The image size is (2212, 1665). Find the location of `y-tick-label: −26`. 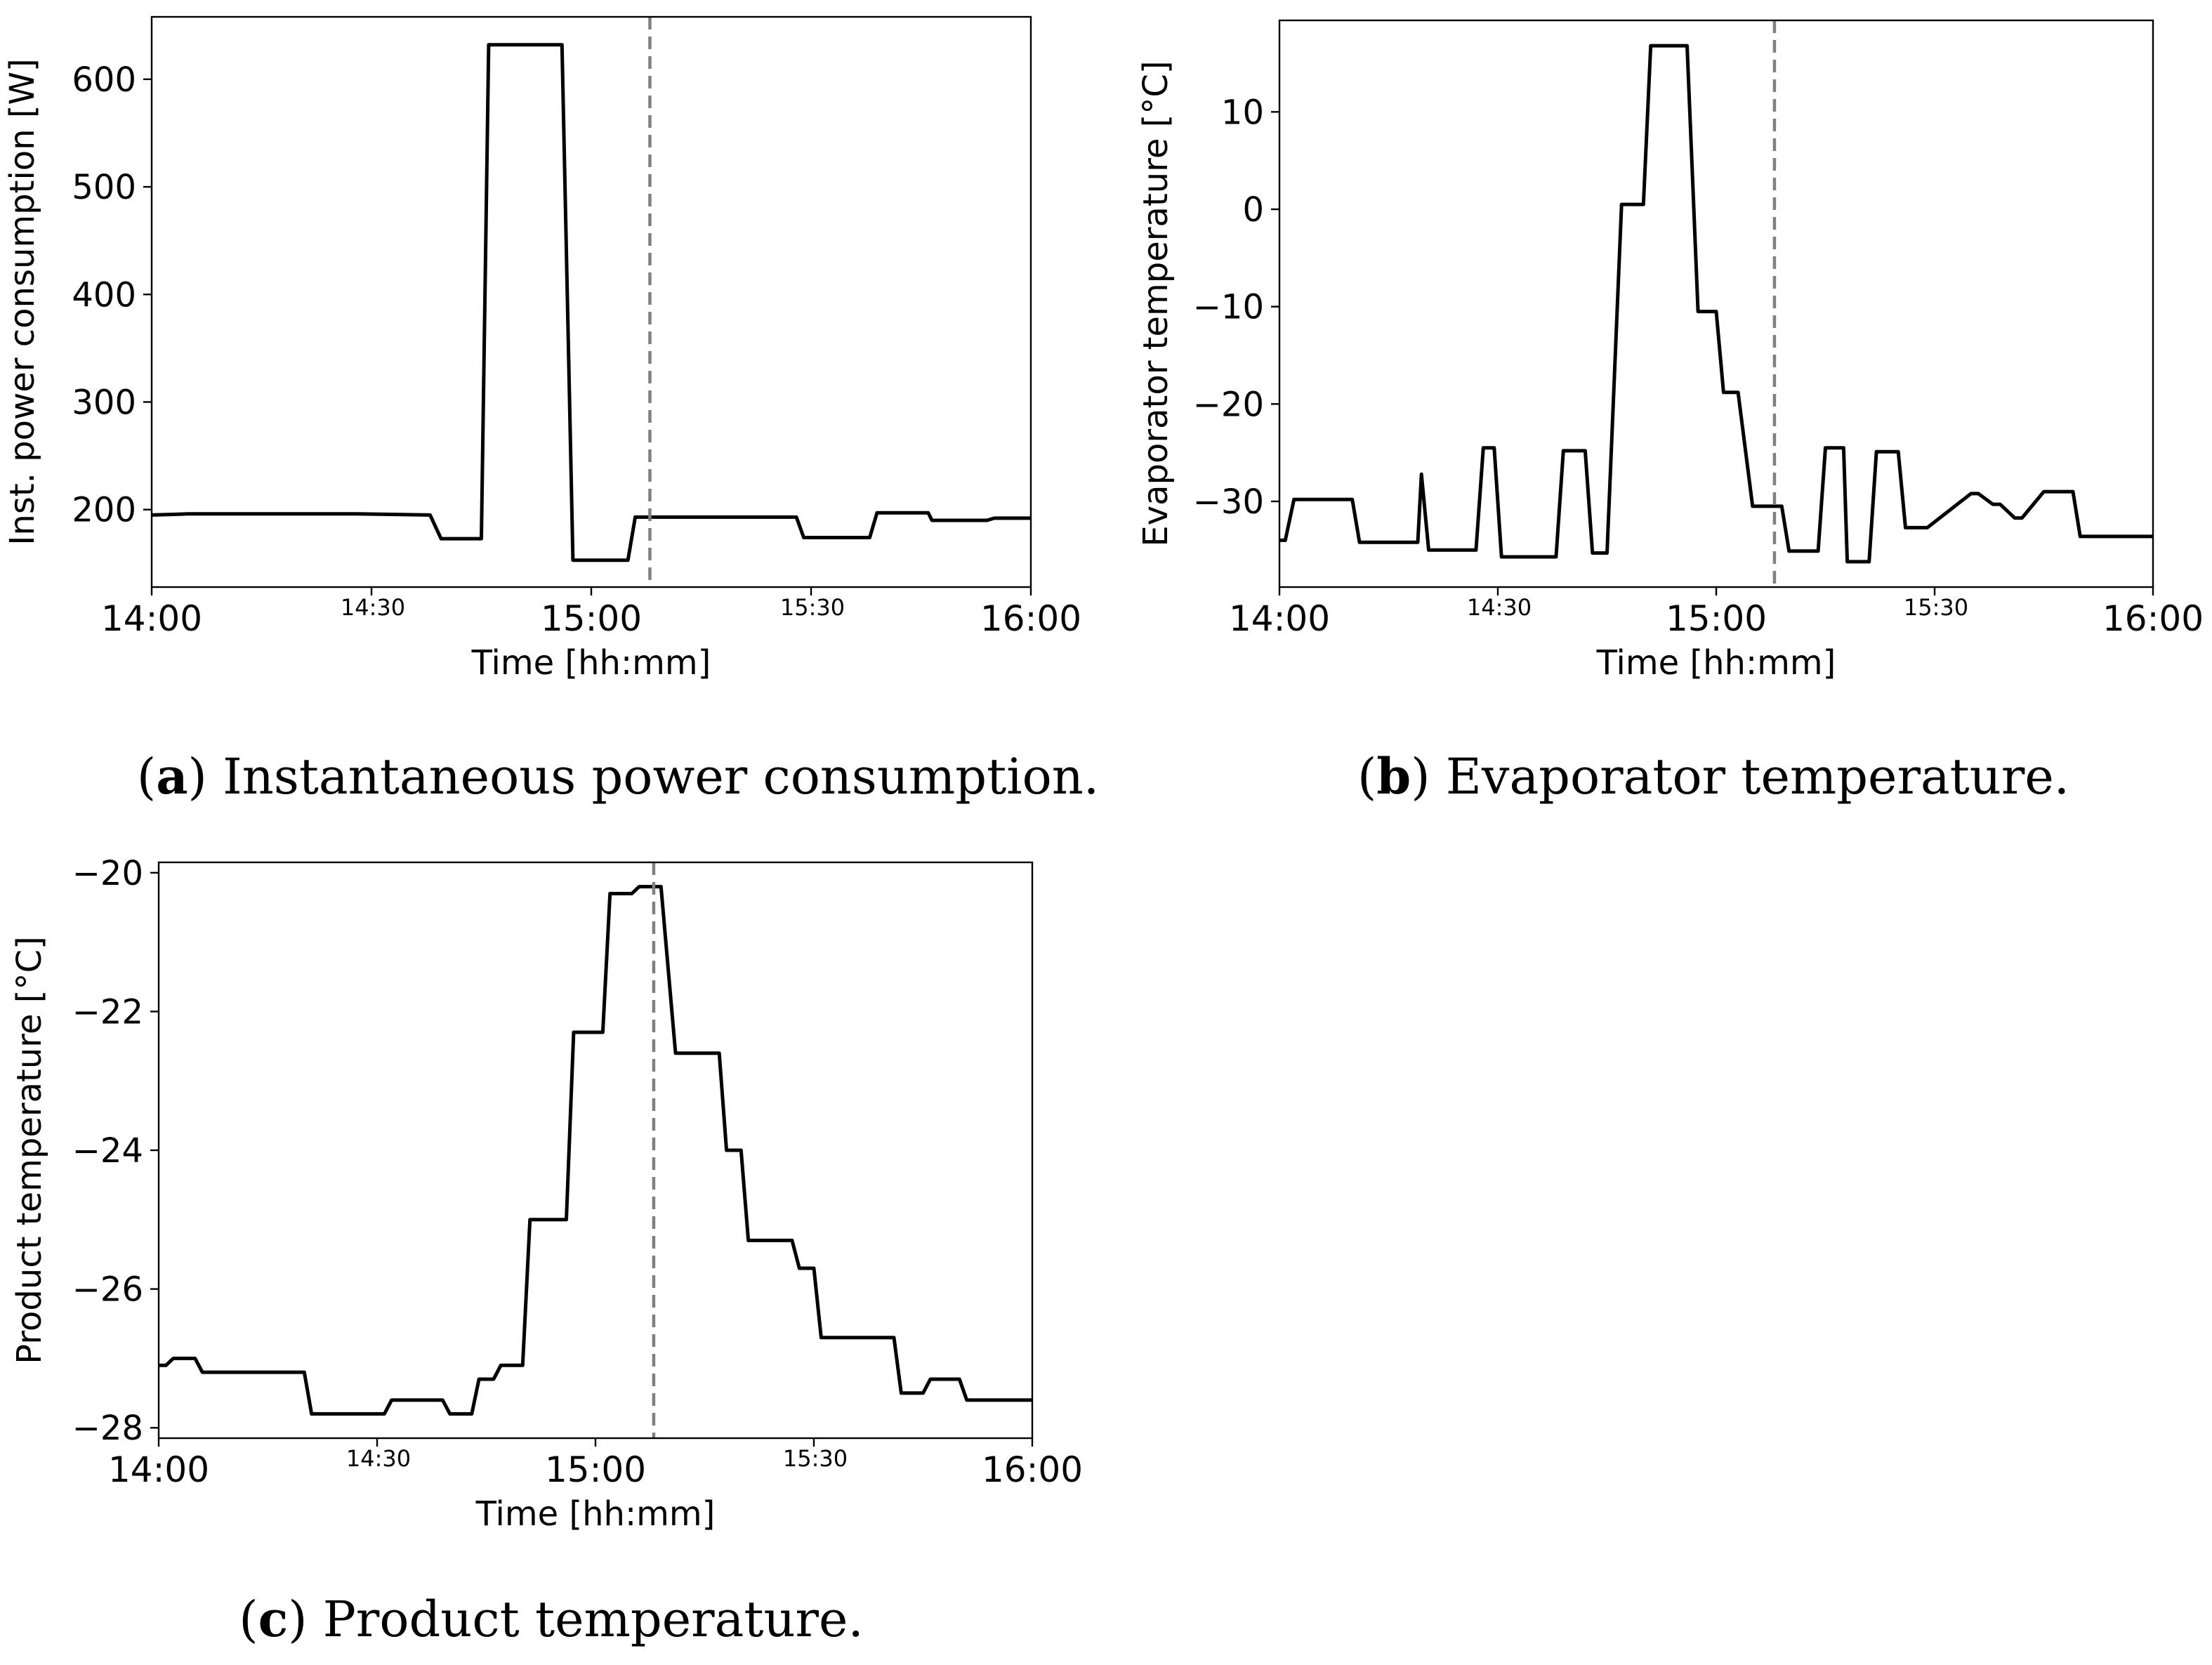

y-tick-label: −26 is located at coordinates (107, 1290).